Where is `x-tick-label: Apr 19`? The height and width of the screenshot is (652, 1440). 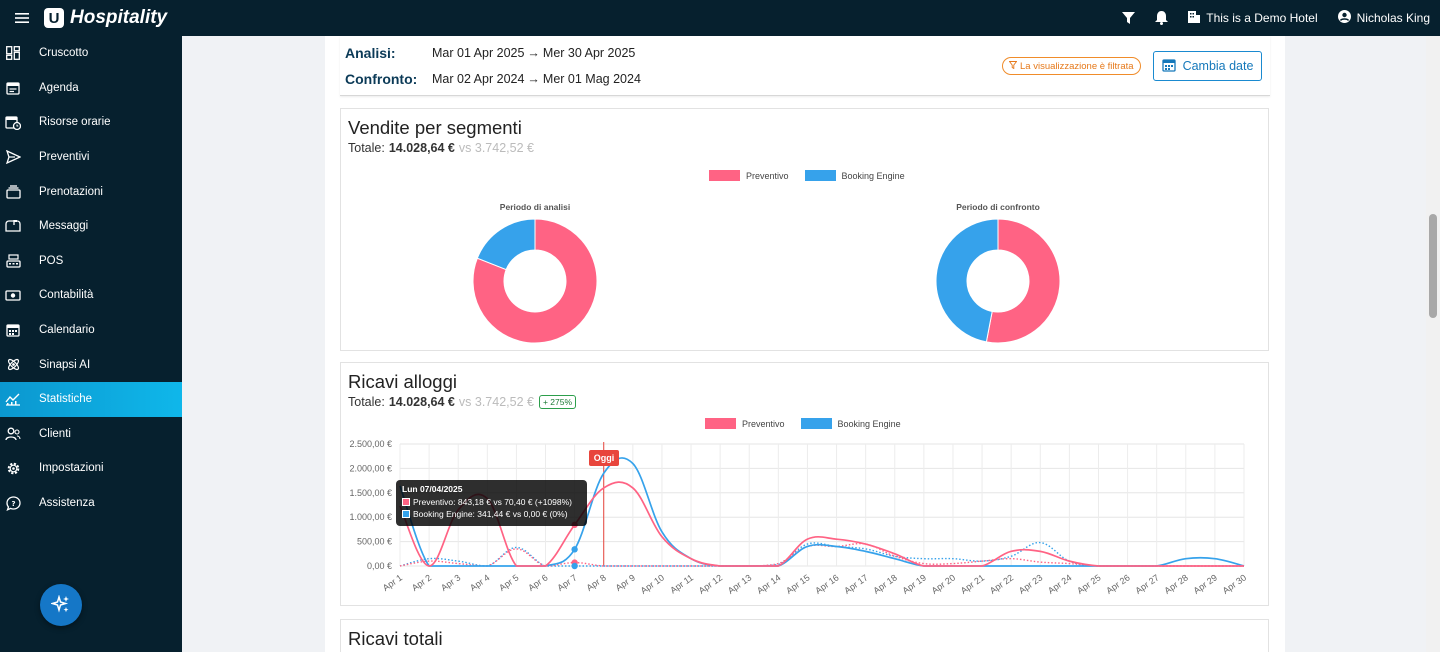
x-tick-label: Apr 19 is located at coordinates (914, 583).